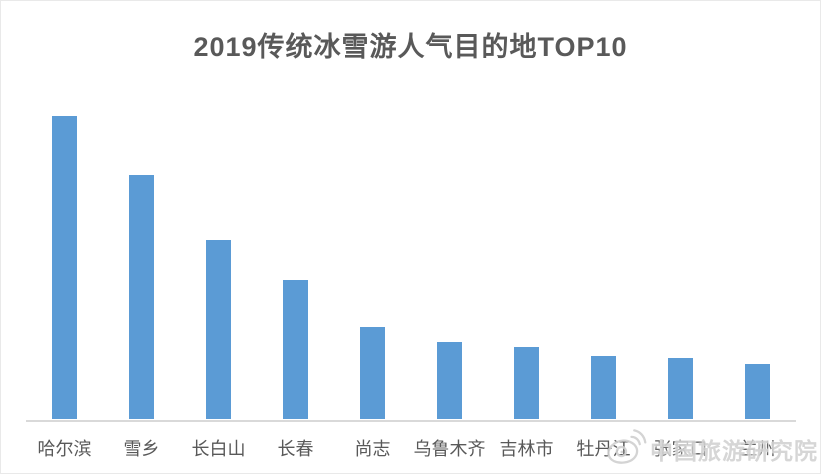 The height and width of the screenshot is (474, 821). What do you see at coordinates (526, 449) in the screenshot?
I see `x-axis-label-7: 吉林市` at bounding box center [526, 449].